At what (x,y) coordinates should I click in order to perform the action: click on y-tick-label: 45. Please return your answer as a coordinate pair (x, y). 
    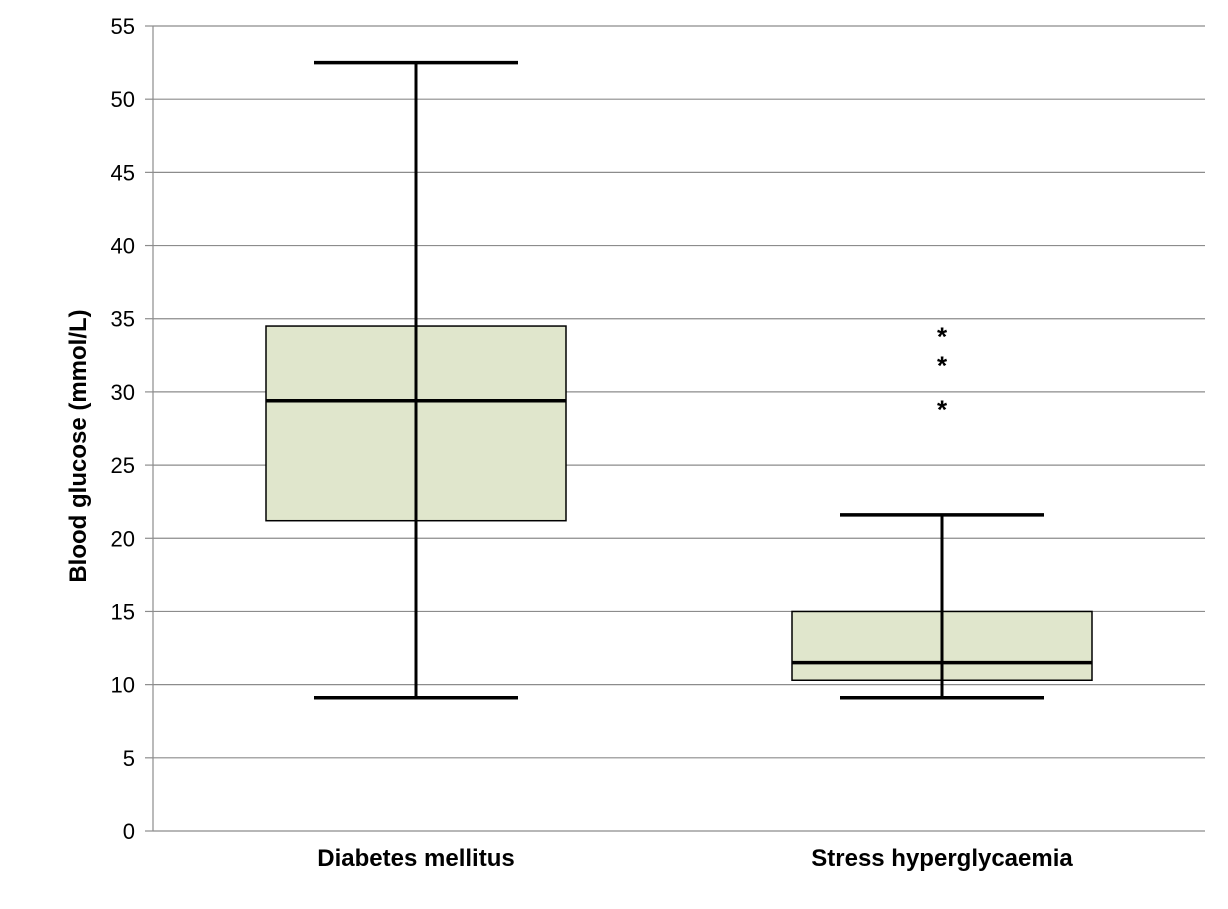
    Looking at the image, I should click on (123, 172).